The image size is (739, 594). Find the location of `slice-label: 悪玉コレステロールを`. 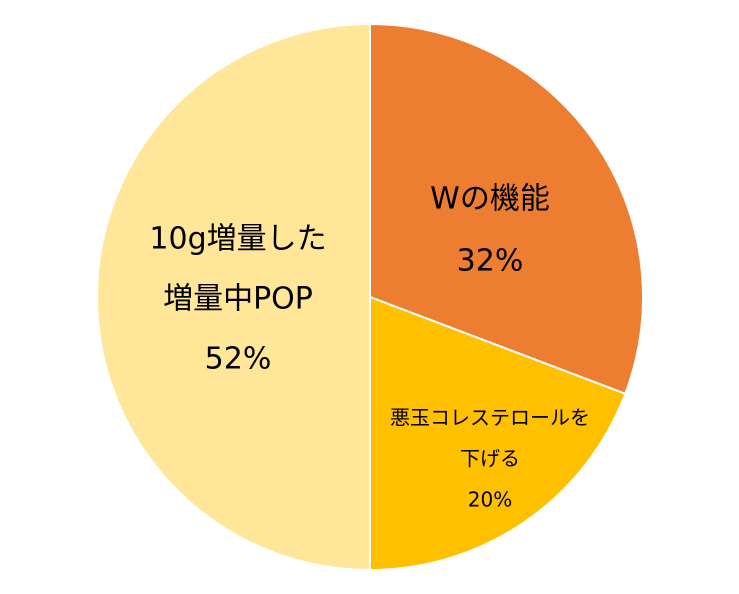

slice-label: 悪玉コレステロールを is located at coordinates (490, 418).